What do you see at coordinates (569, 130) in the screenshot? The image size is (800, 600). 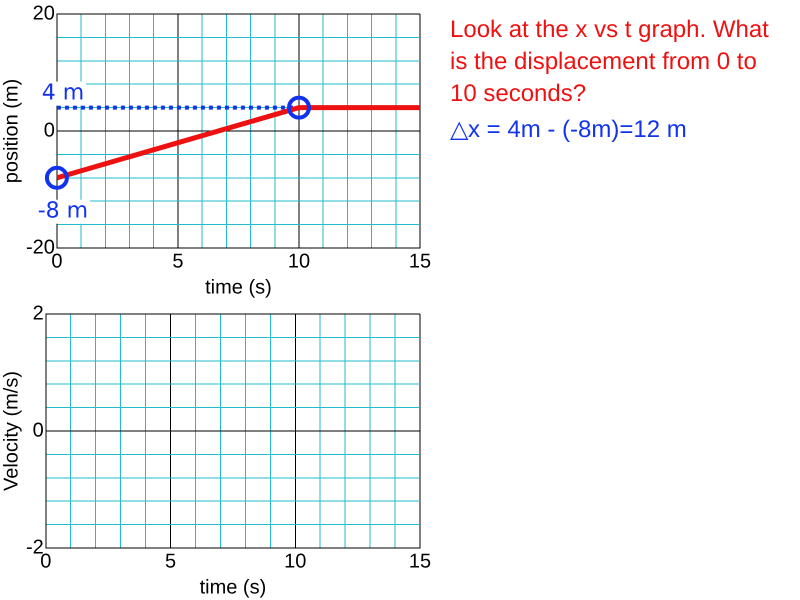 I see `text: △x = 4m - (-8m)=12 m` at bounding box center [569, 130].